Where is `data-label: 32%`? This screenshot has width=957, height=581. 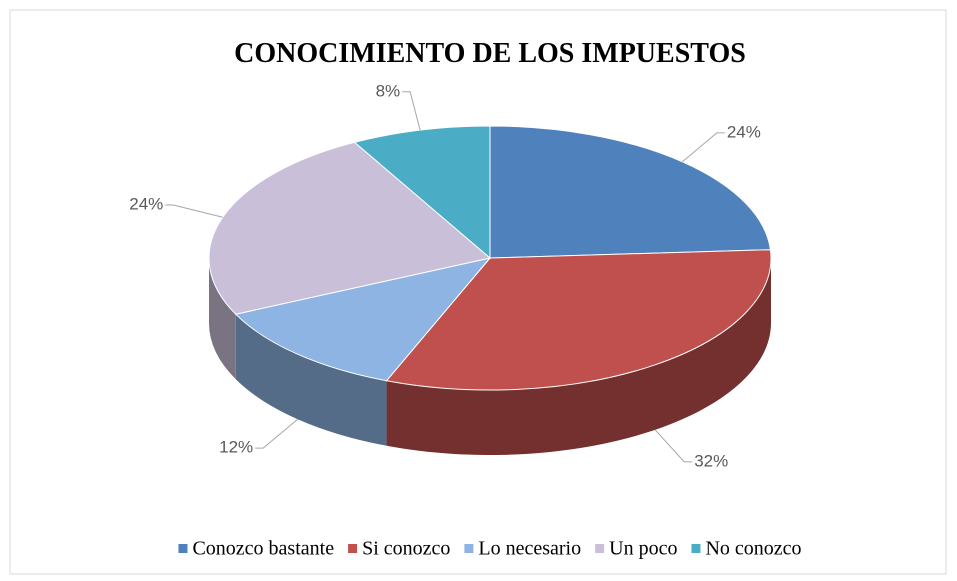
data-label: 32% is located at coordinates (711, 460).